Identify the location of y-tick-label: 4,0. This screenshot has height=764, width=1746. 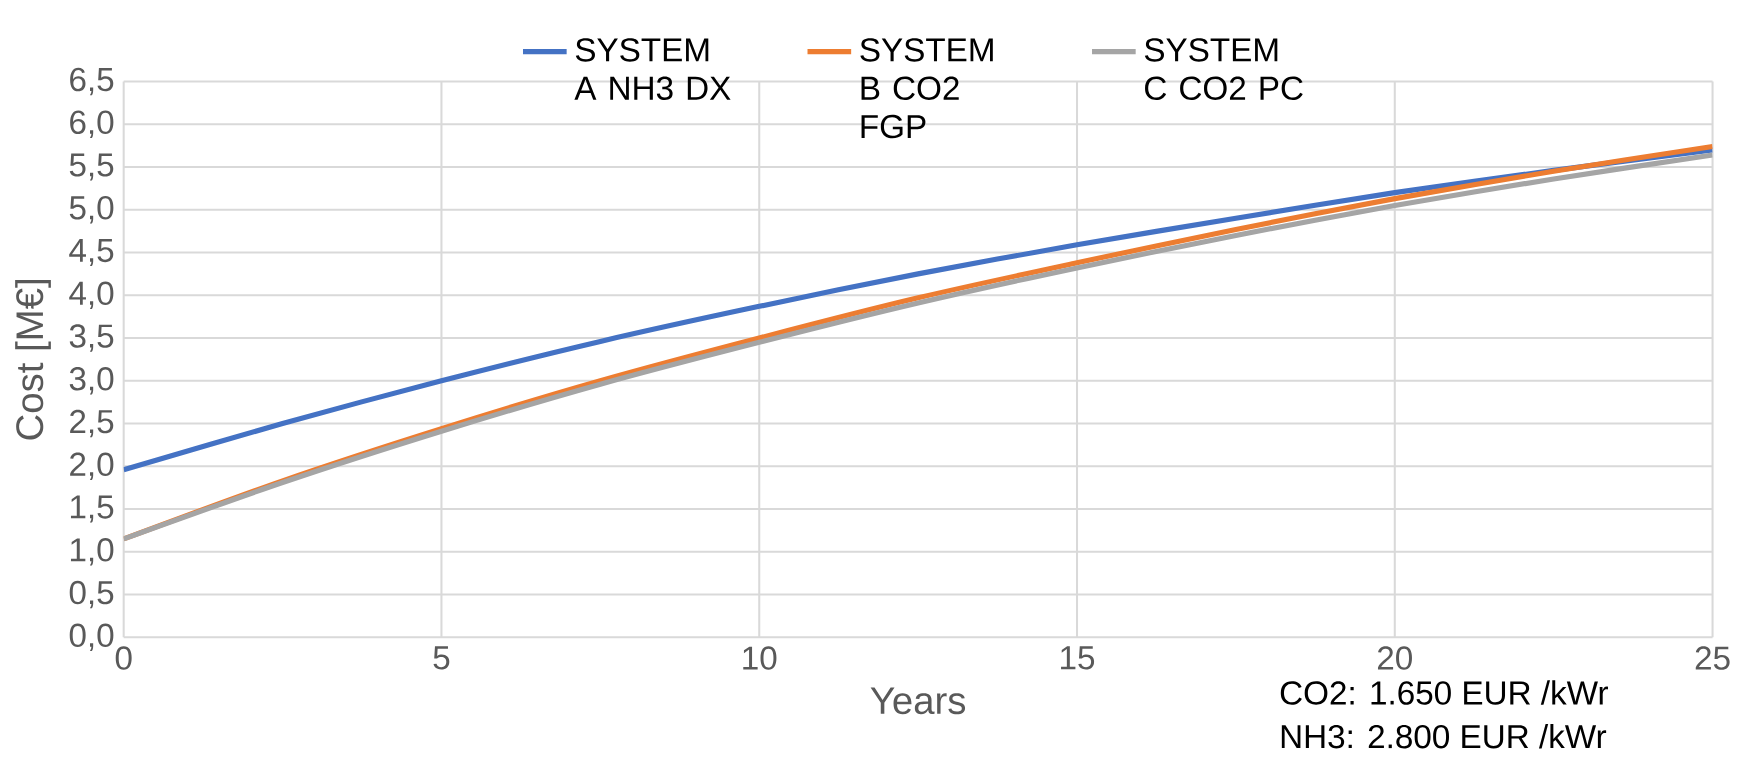
(91, 295).